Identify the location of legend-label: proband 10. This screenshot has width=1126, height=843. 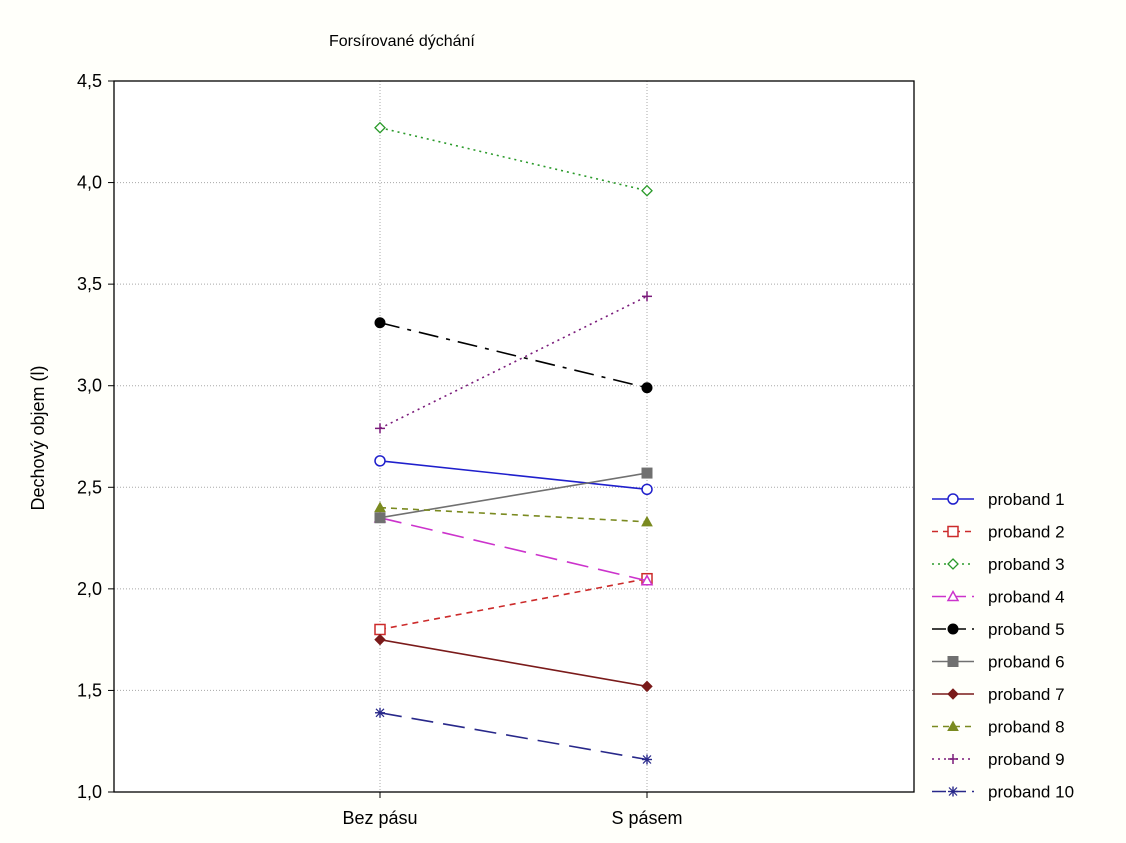
(1031, 792).